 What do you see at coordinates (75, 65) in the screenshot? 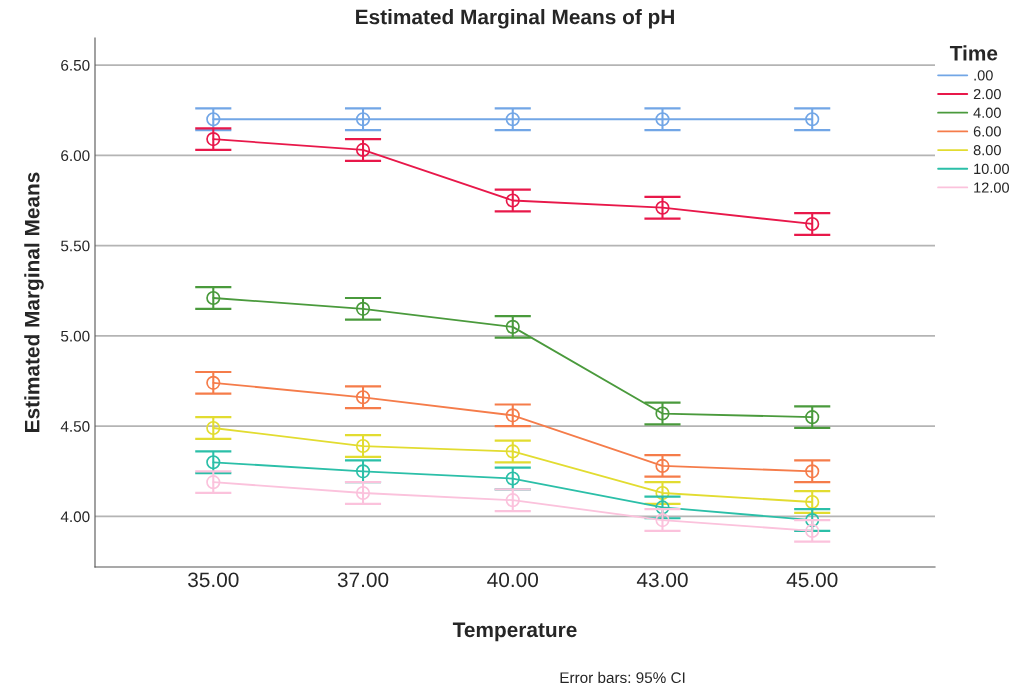
I see `y-tick-label: 6.50` at bounding box center [75, 65].